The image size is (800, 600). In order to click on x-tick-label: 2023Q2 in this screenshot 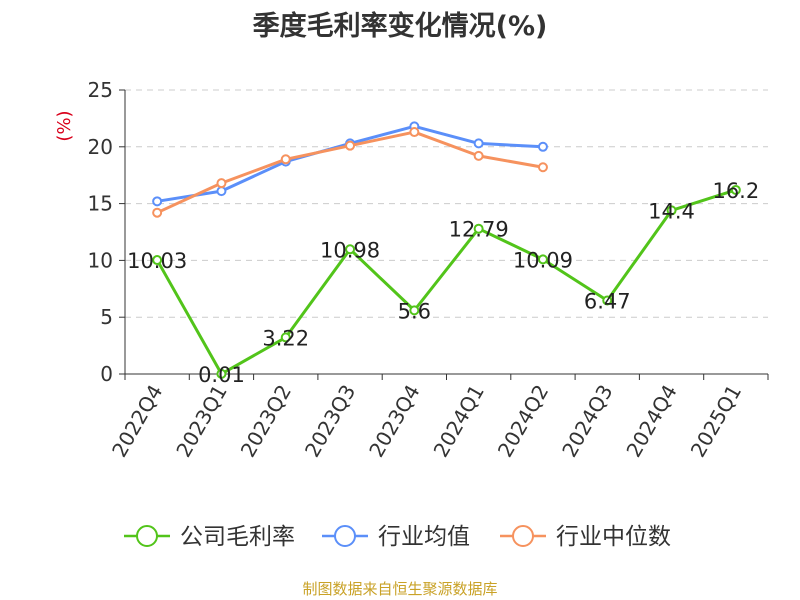, I will do `click(266, 421)`.